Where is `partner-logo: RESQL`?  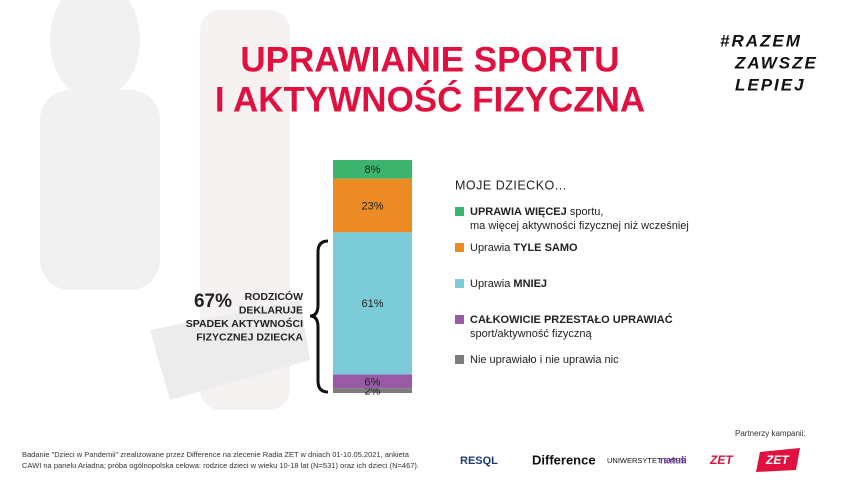 partner-logo: RESQL is located at coordinates (479, 461).